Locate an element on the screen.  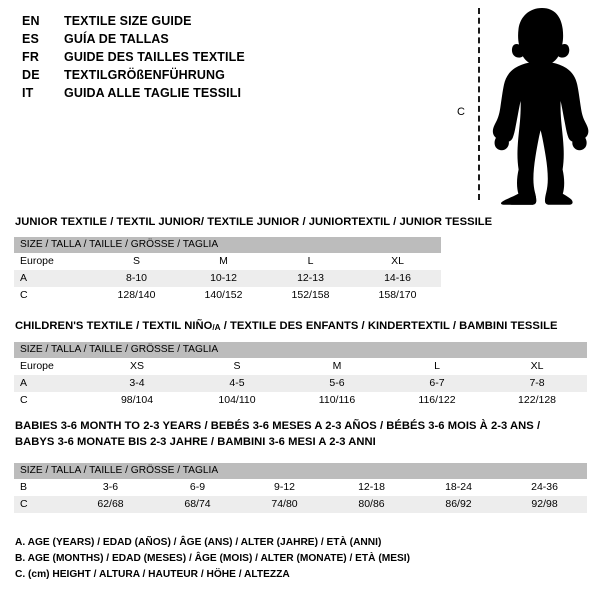
table-row: A 3-4 4-5 5-6 6-7 7-8 is located at coordinates (301, 383).